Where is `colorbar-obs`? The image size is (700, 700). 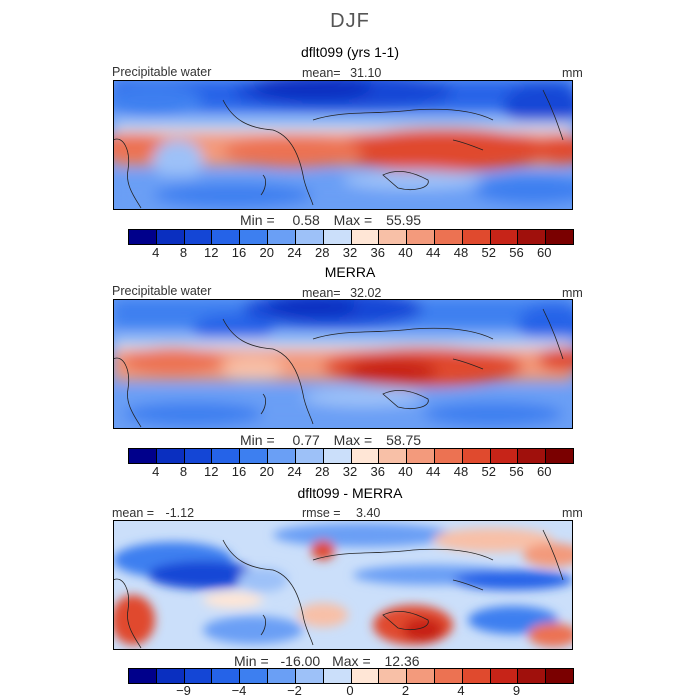
colorbar-obs is located at coordinates (351, 456).